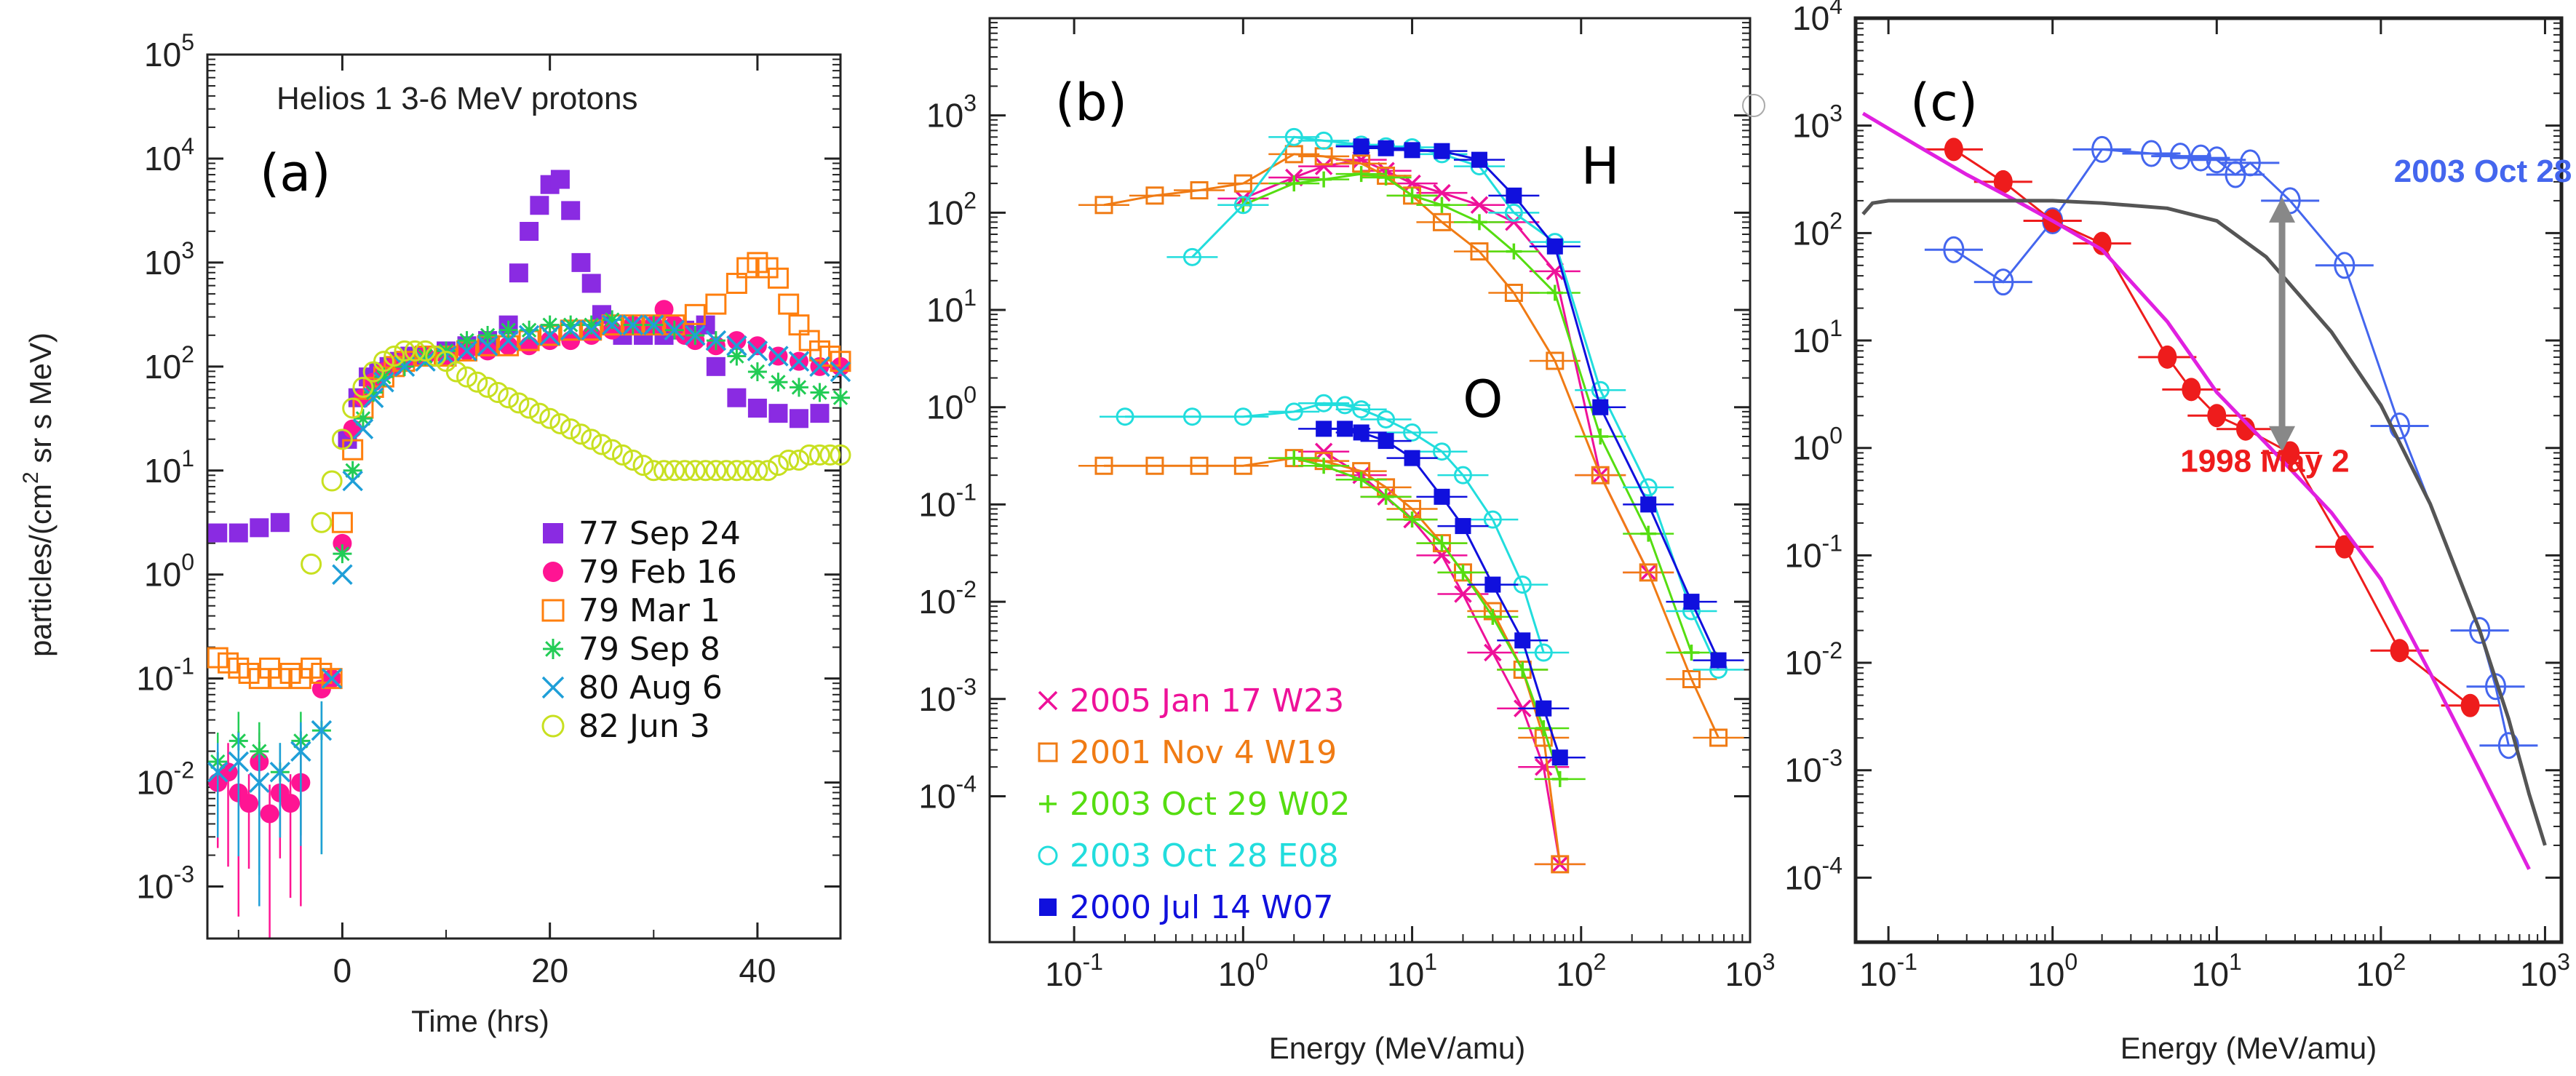 The image size is (2576, 1076). Describe the element at coordinates (2217, 971) in the screenshot. I see `panel-c-xtick-label: 10¹` at that location.